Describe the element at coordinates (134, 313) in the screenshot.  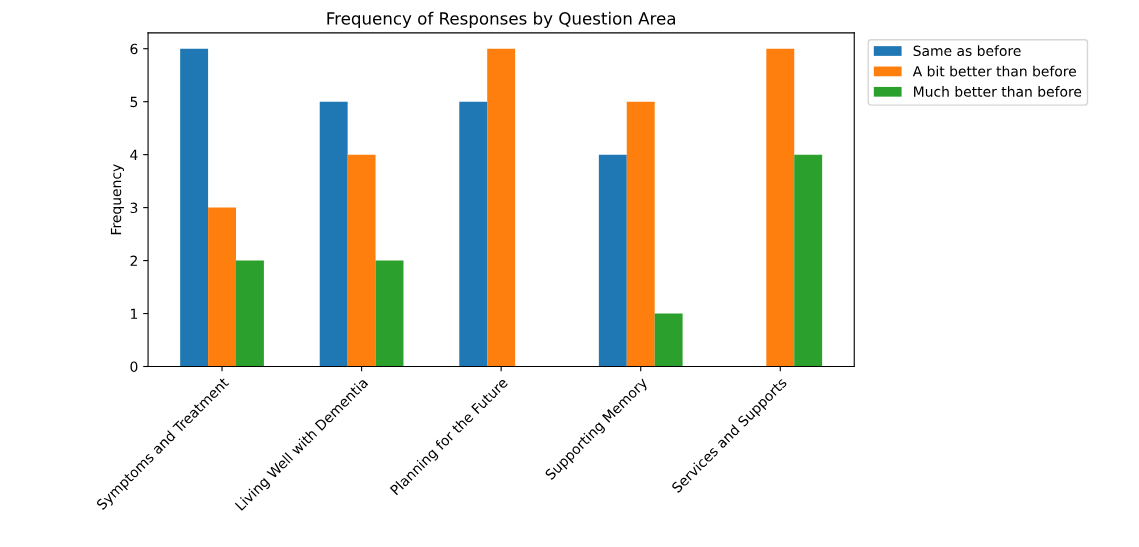
I see `y-tick-label: 1` at that location.